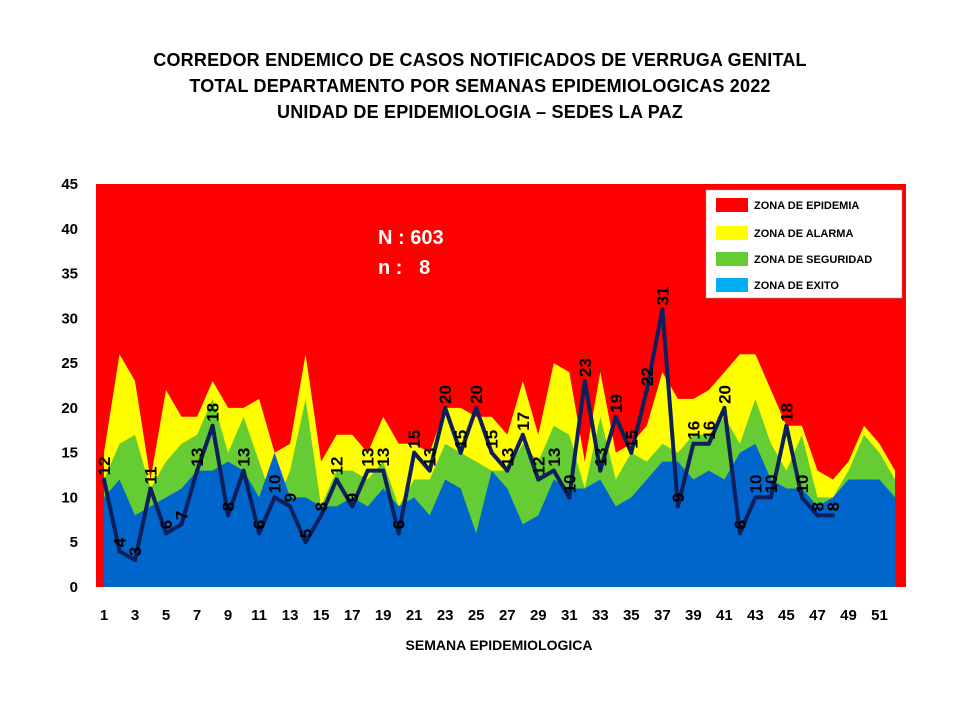 This screenshot has height=720, width=960. What do you see at coordinates (647, 376) in the screenshot?
I see `data-label-week-36: 22` at bounding box center [647, 376].